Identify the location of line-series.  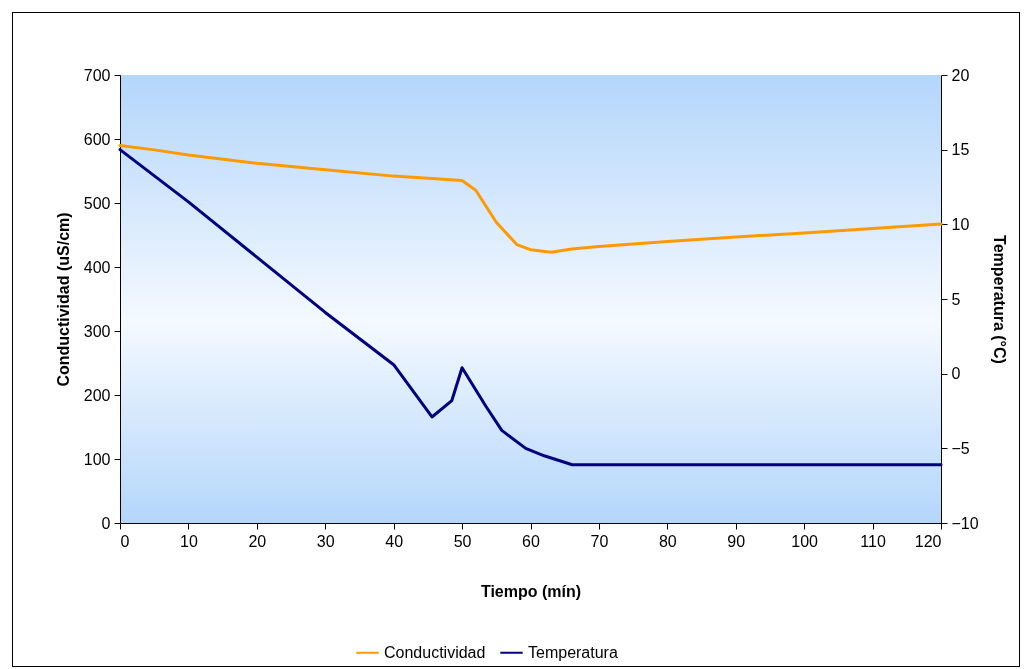
(530, 198).